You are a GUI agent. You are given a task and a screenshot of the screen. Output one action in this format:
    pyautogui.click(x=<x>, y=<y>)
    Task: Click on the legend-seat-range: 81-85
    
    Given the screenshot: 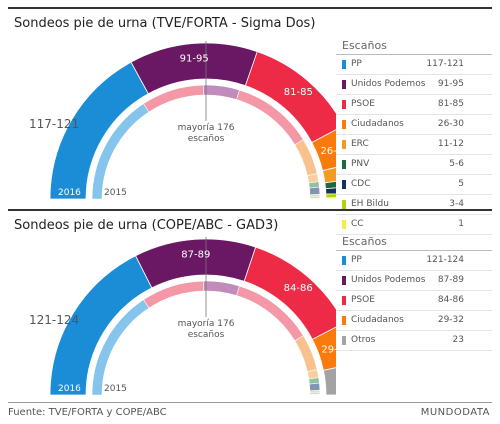 What is the action you would take?
    pyautogui.click(x=450, y=104)
    